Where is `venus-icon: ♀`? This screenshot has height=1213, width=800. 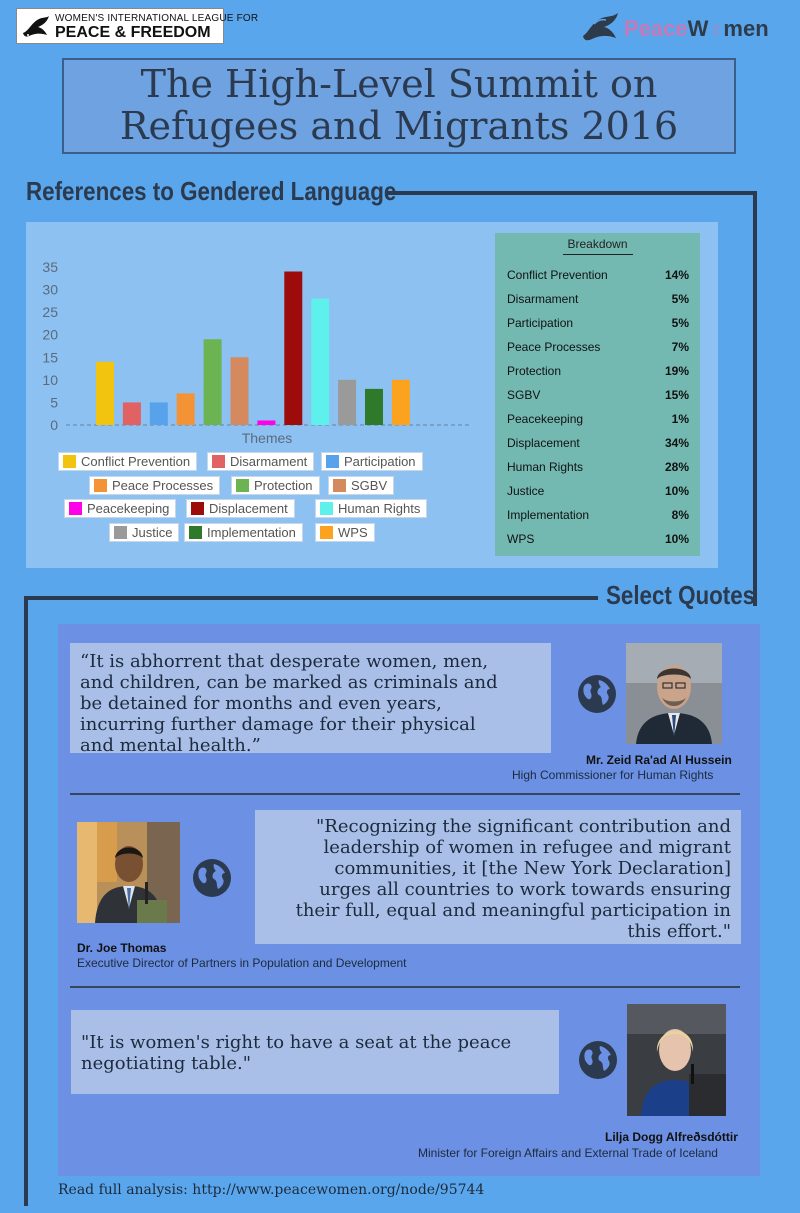
venus-icon: ♀ is located at coordinates (716, 30).